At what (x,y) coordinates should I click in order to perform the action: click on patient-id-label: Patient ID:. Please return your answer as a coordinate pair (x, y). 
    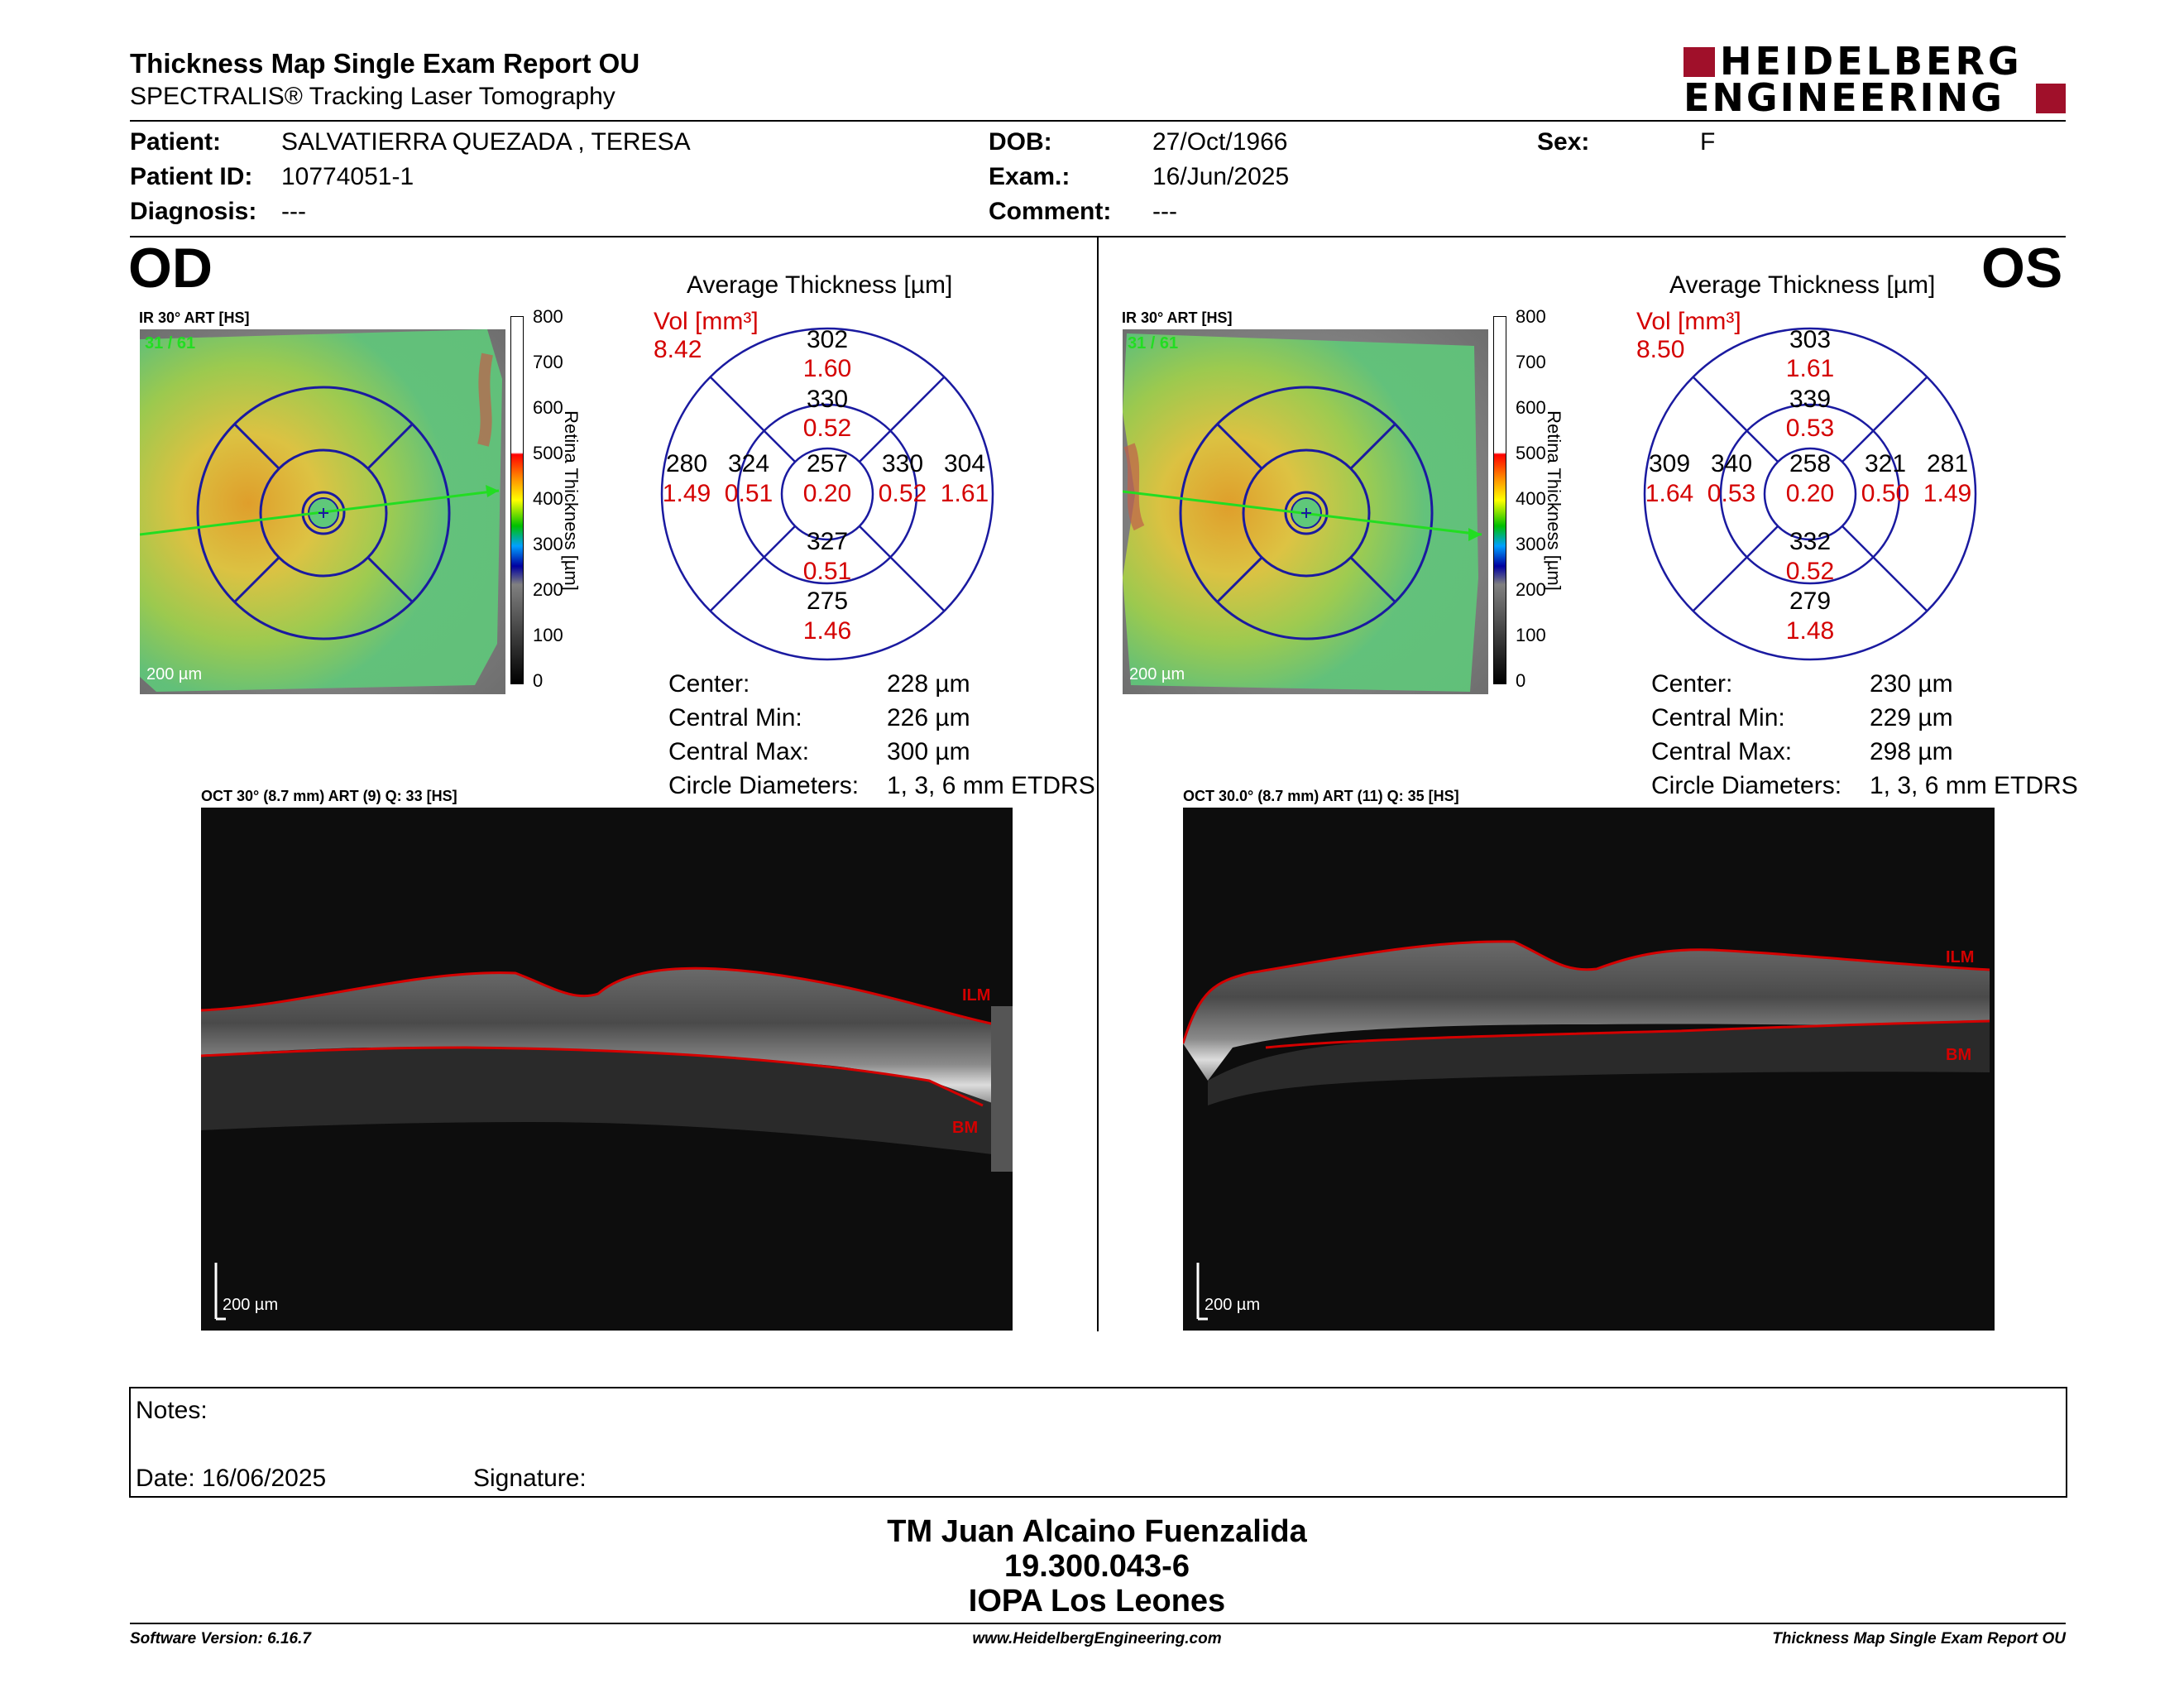
    Looking at the image, I should click on (191, 176).